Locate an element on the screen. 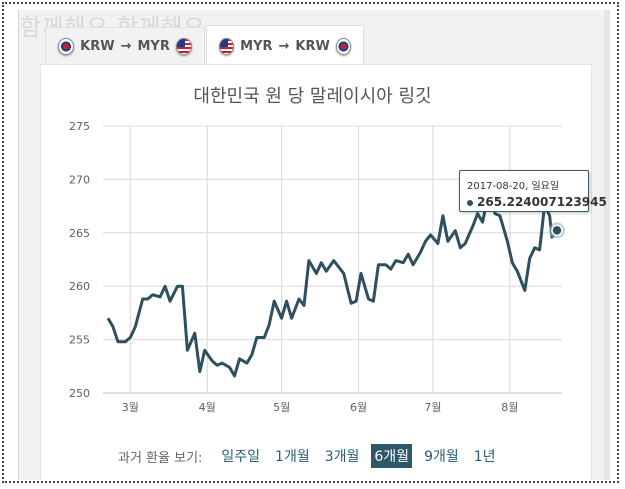 The width and height of the screenshot is (625, 489). tab-krw-to-myr: KRW → MYR is located at coordinates (125, 46).